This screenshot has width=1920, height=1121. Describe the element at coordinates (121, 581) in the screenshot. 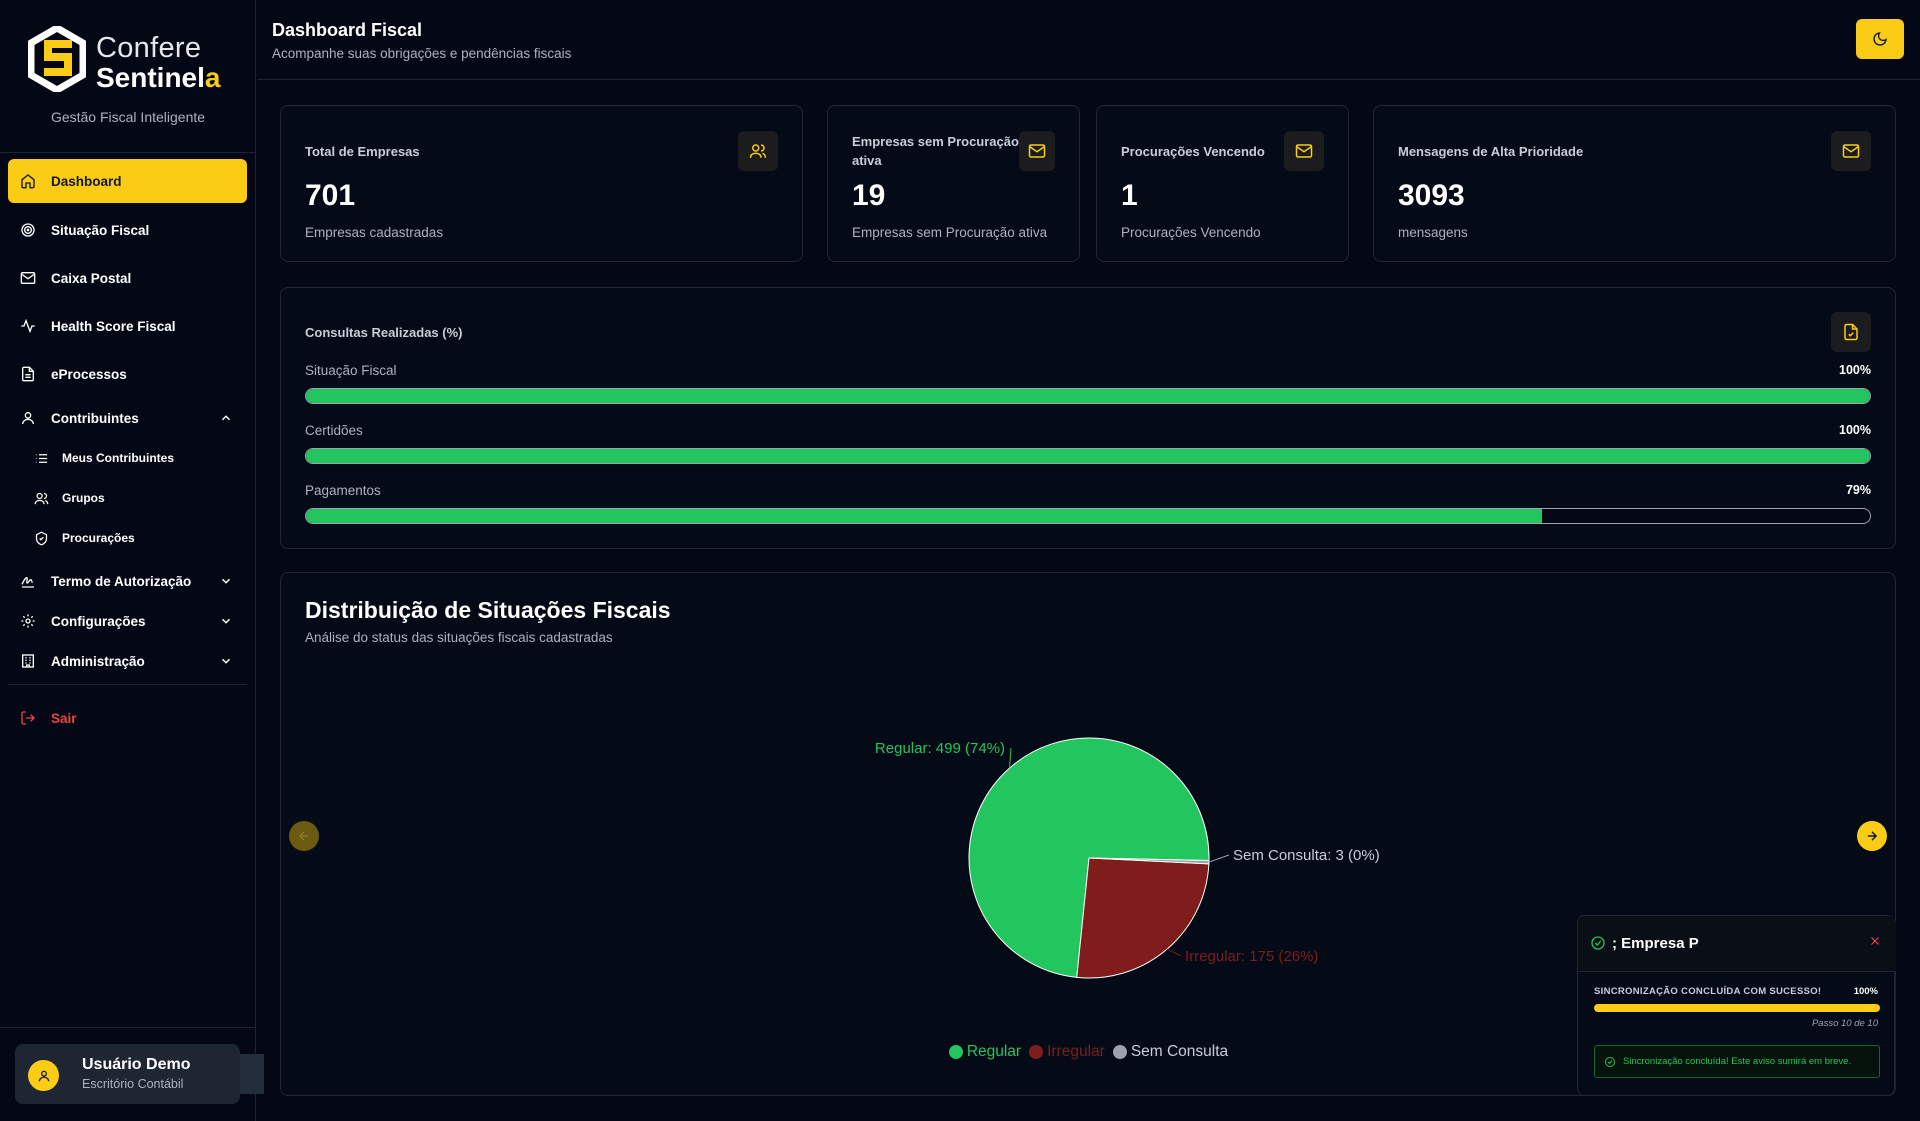

I see `nav-termo-label: Termo de Autorização` at that location.